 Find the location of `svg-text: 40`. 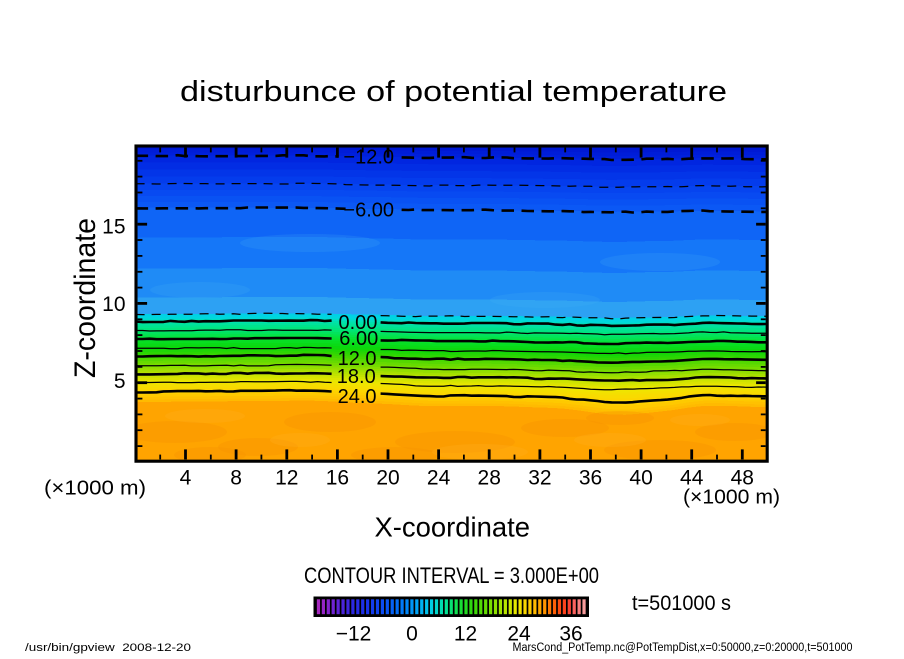

svg-text: 40 is located at coordinates (640, 478).